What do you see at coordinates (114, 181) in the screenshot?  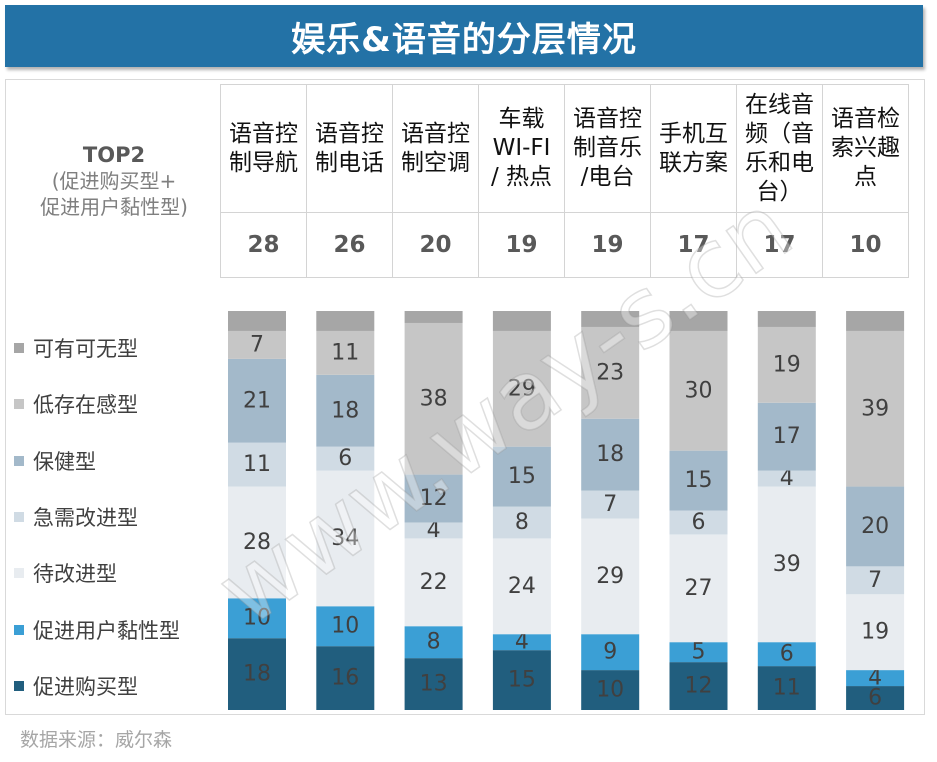 I see `top2-note-line: (促进购买型+` at bounding box center [114, 181].